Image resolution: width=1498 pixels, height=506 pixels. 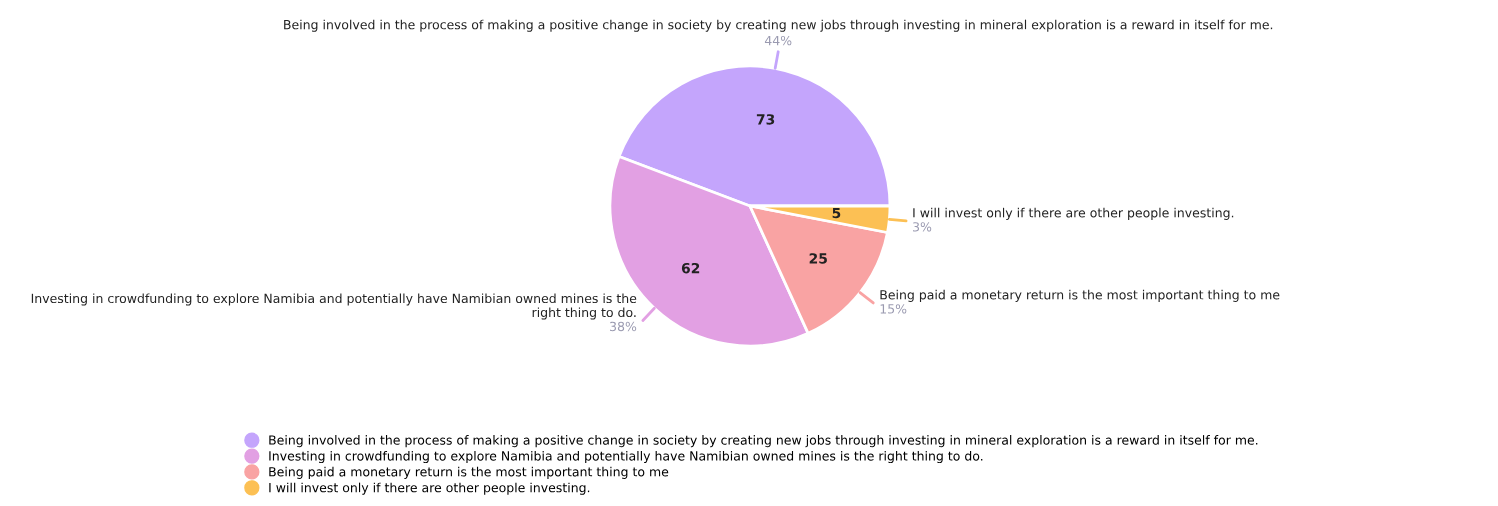 What do you see at coordinates (334, 306) in the screenshot?
I see `slice-label: Investing in crowdfunding to explore Namibia and potentially have Namibian owned mines is the right thing to do.` at bounding box center [334, 306].